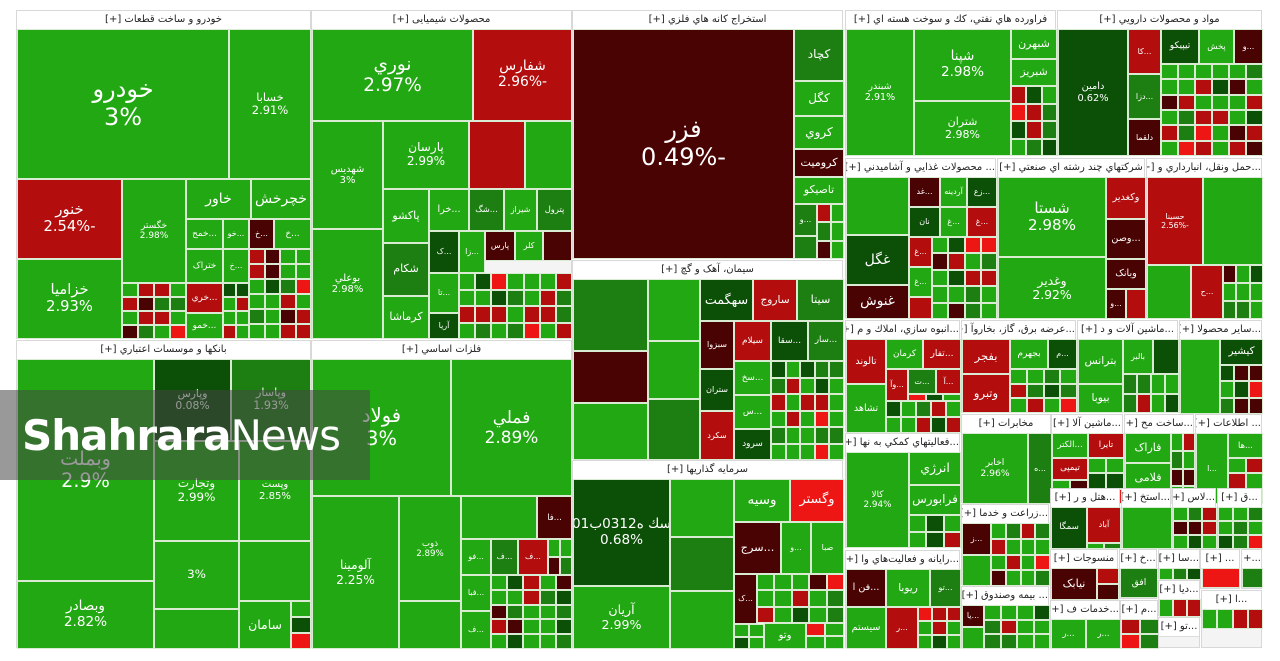  What do you see at coordinates (196, 575) in the screenshot?
I see `stock-tile: 3%` at bounding box center [196, 575].